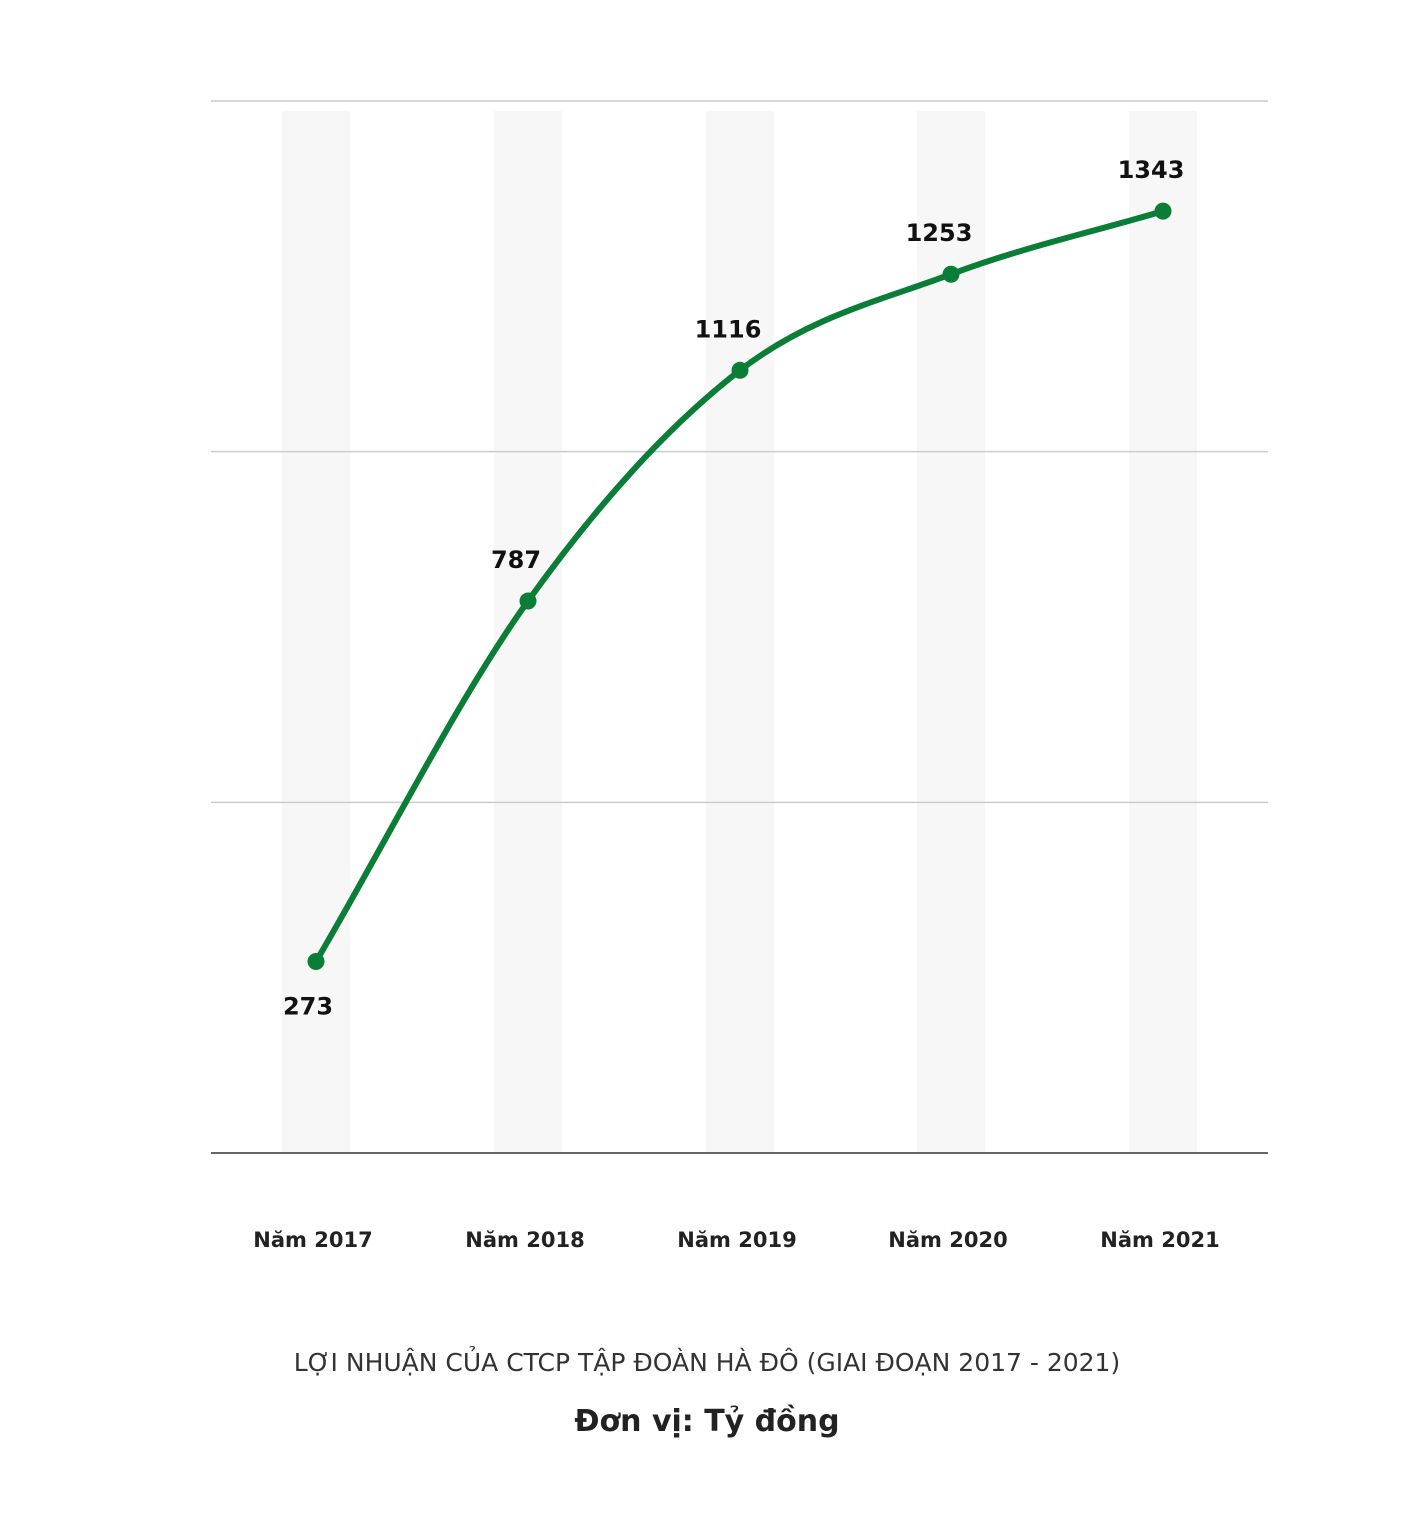 This screenshot has width=1414, height=1525. I want to click on x-tick-label: Năm 2020, so click(947, 1240).